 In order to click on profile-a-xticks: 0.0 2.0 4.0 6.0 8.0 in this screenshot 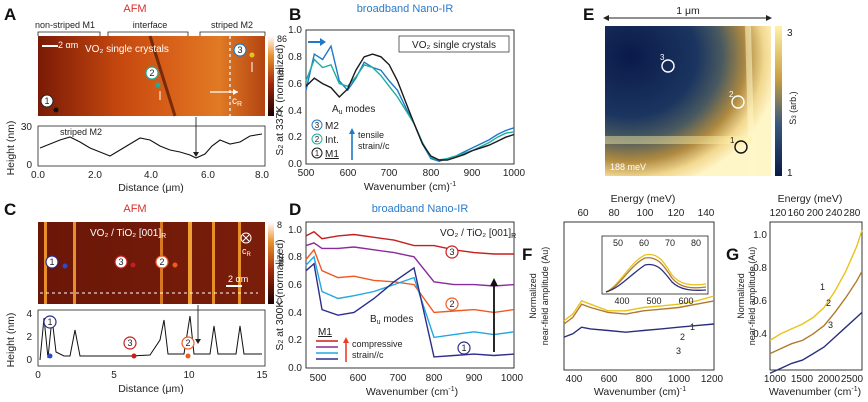, I will do `click(150, 175)`.